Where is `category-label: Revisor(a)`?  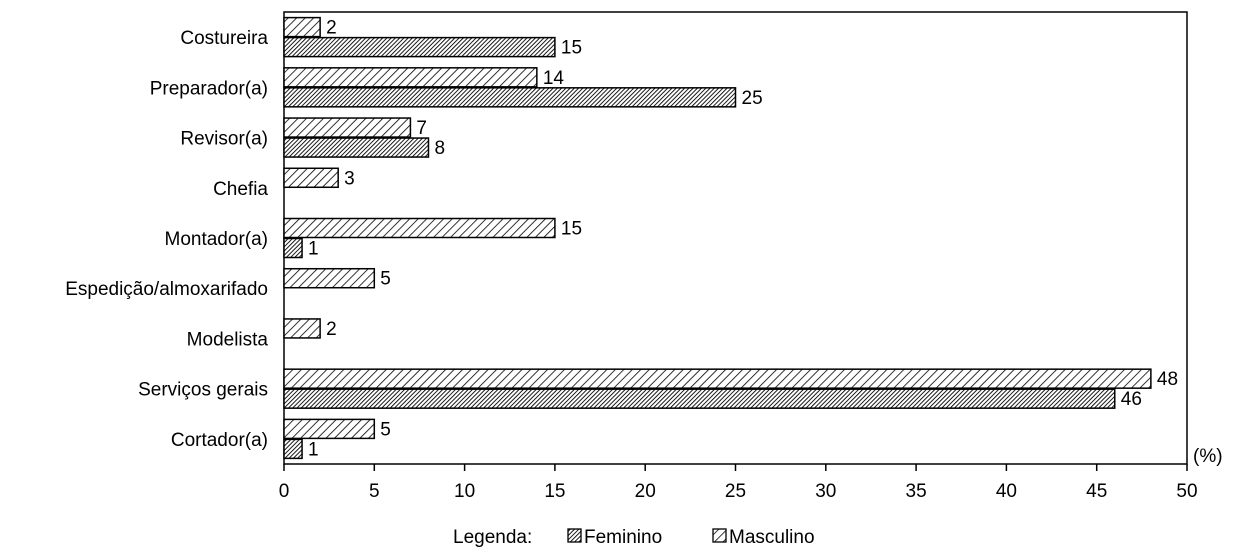
category-label: Revisor(a) is located at coordinates (224, 139).